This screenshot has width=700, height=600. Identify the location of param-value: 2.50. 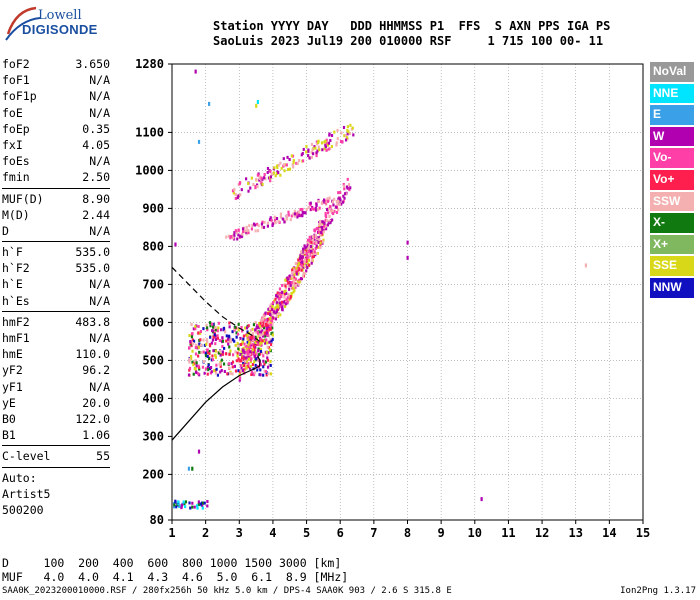
(96, 177).